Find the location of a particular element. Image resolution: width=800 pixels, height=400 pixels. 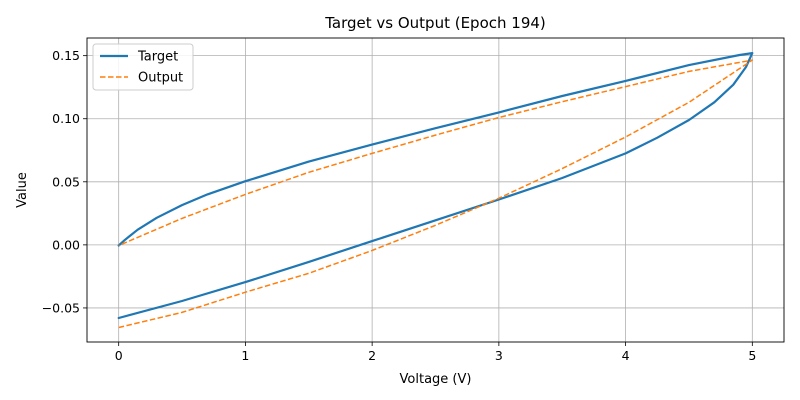

legend: Target Output is located at coordinates (143, 67).